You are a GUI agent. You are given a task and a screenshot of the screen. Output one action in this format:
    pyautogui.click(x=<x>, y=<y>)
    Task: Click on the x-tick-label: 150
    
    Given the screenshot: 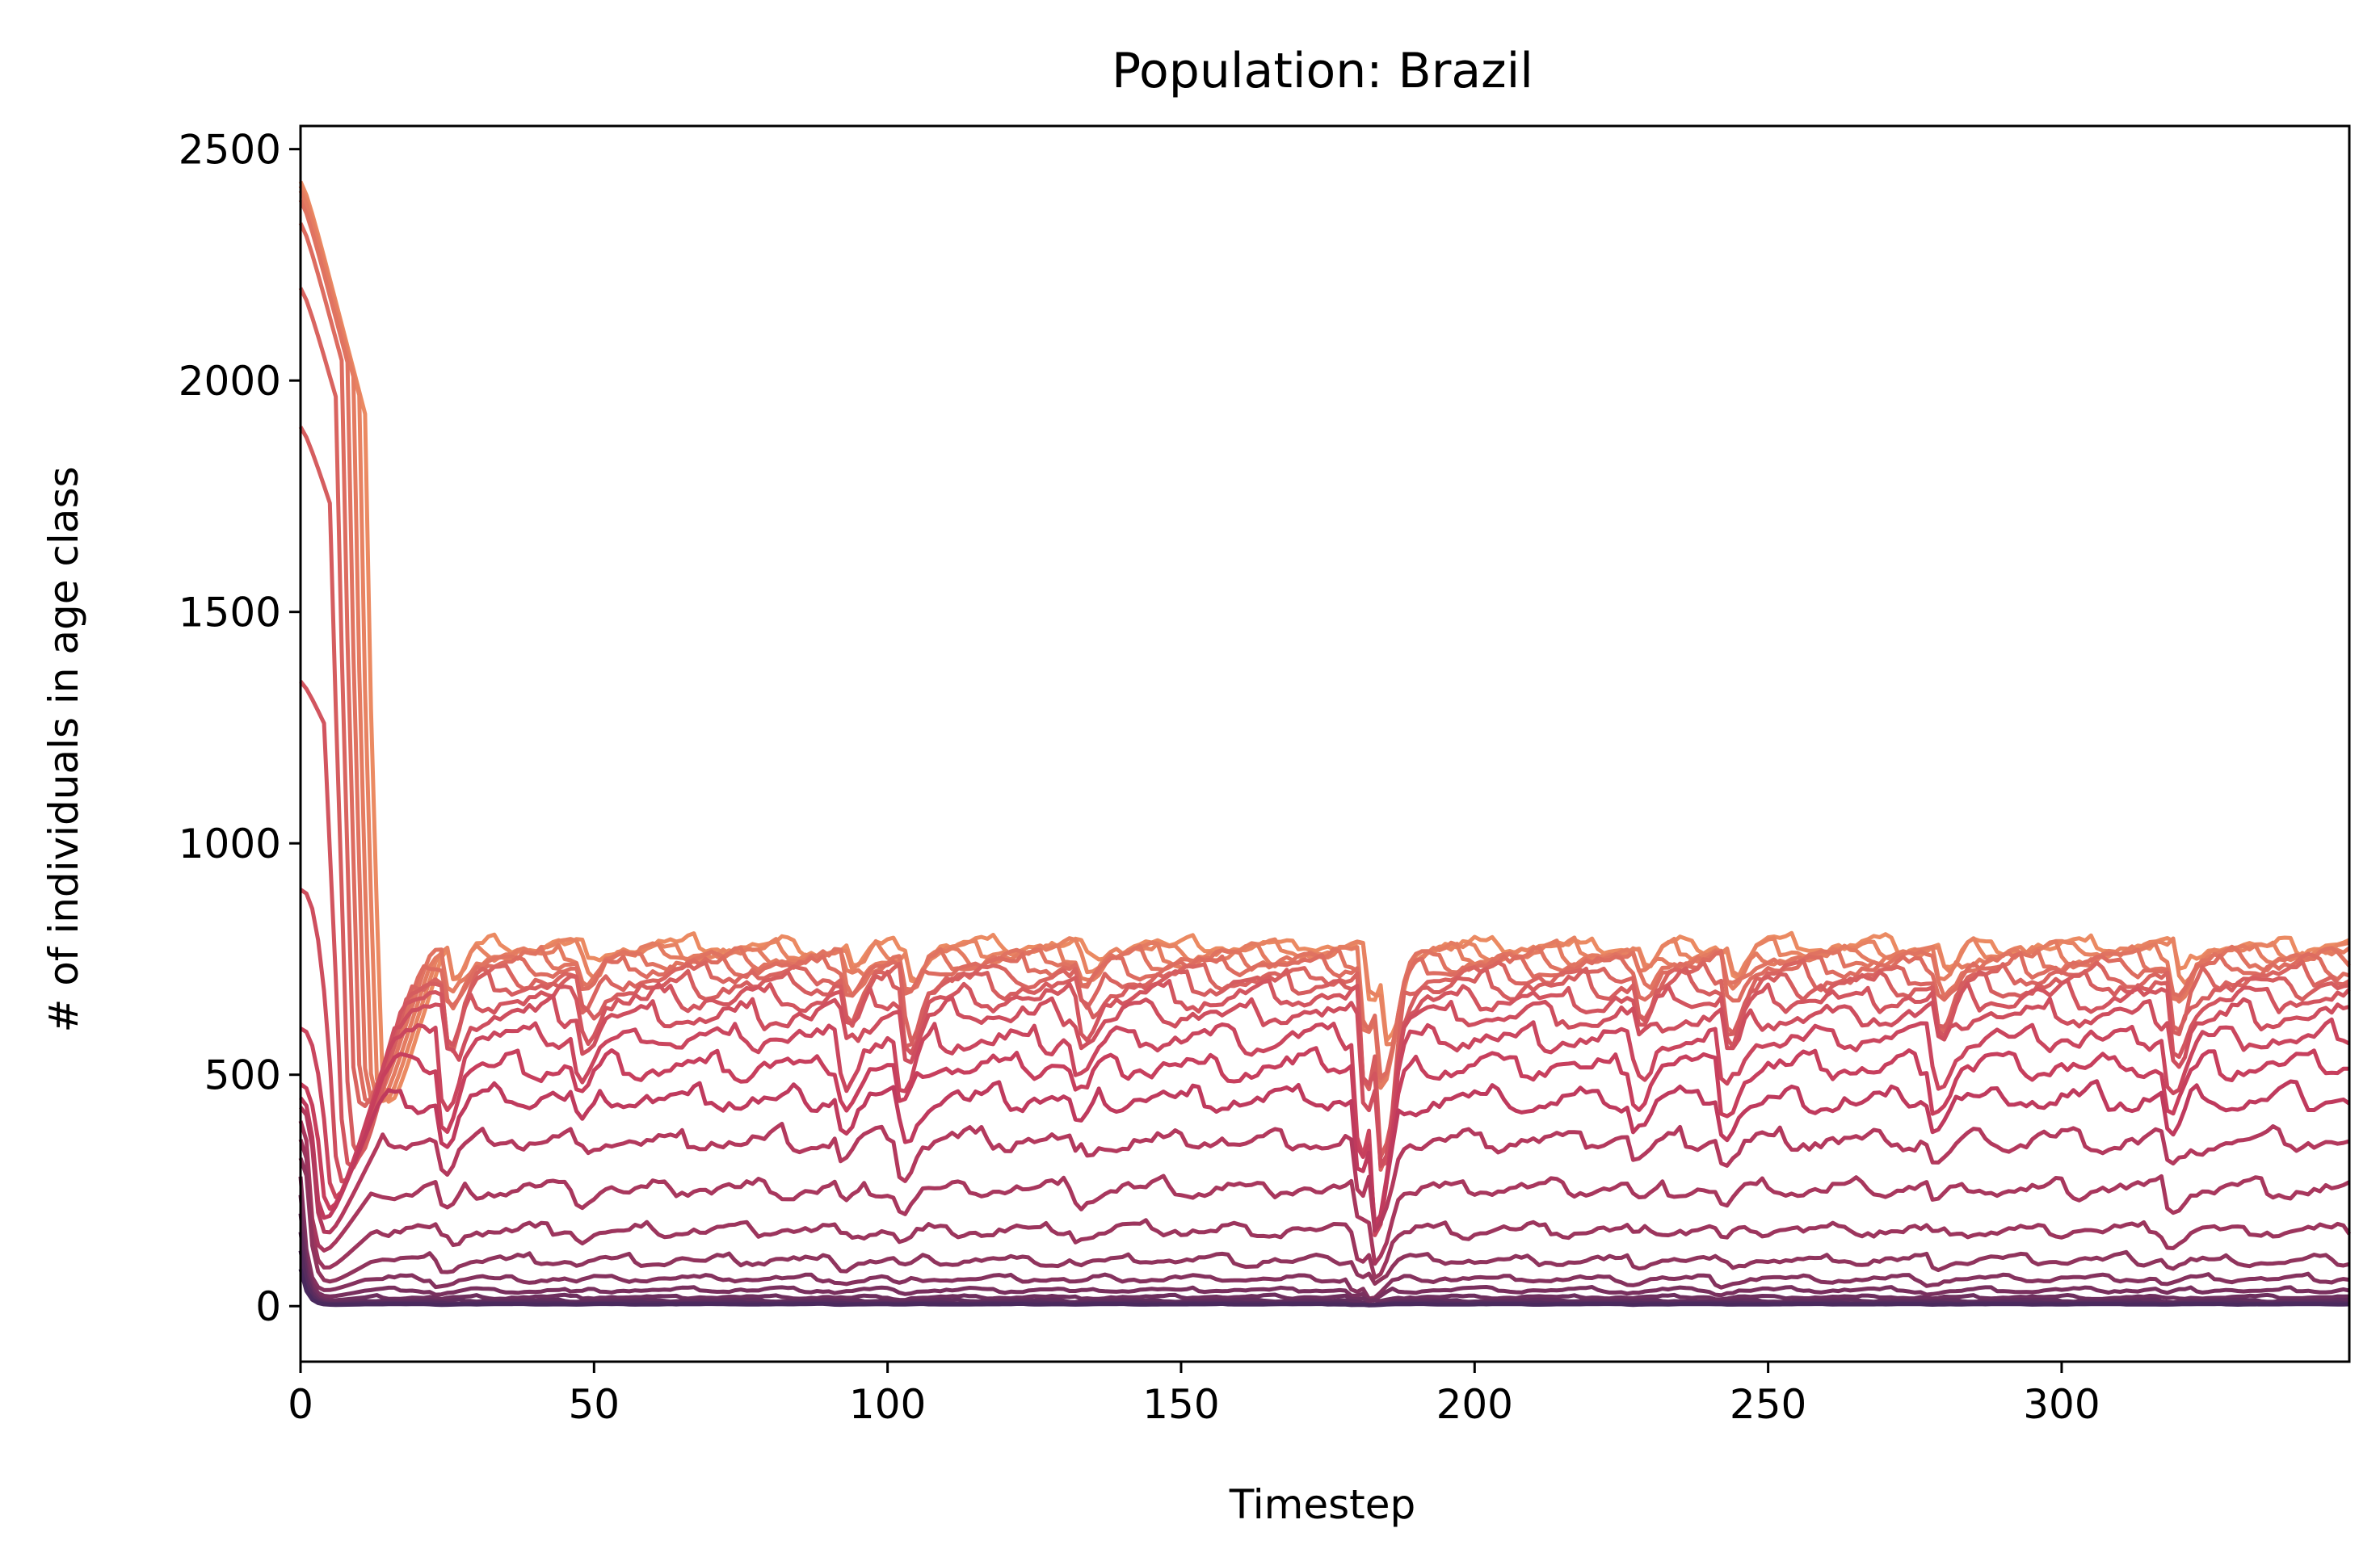 What is the action you would take?
    pyautogui.click(x=1180, y=1404)
    